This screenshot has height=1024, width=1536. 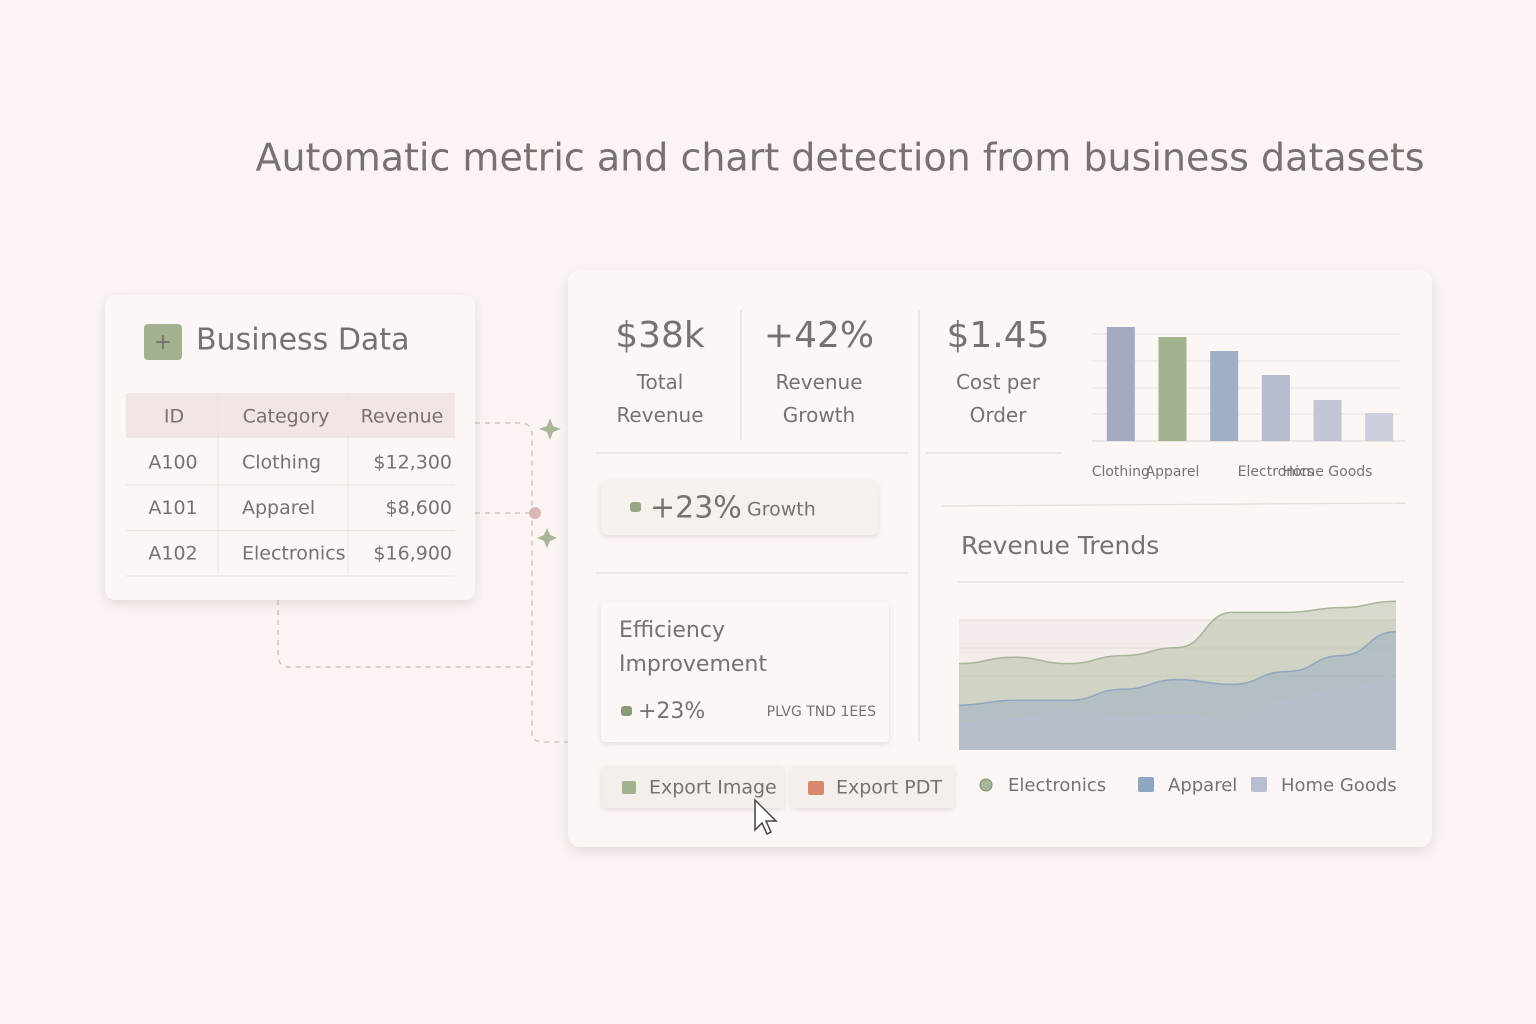 What do you see at coordinates (402, 417) in the screenshot?
I see `column-header: Revenue` at bounding box center [402, 417].